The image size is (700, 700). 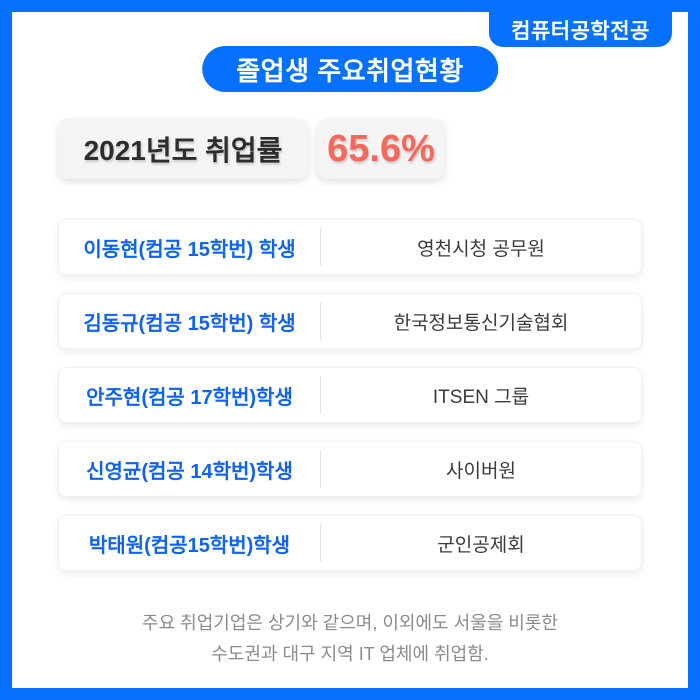 I want to click on employment-row: 안주현(컴공 17학번)학생 ITSEN 그룹, so click(x=350, y=395).